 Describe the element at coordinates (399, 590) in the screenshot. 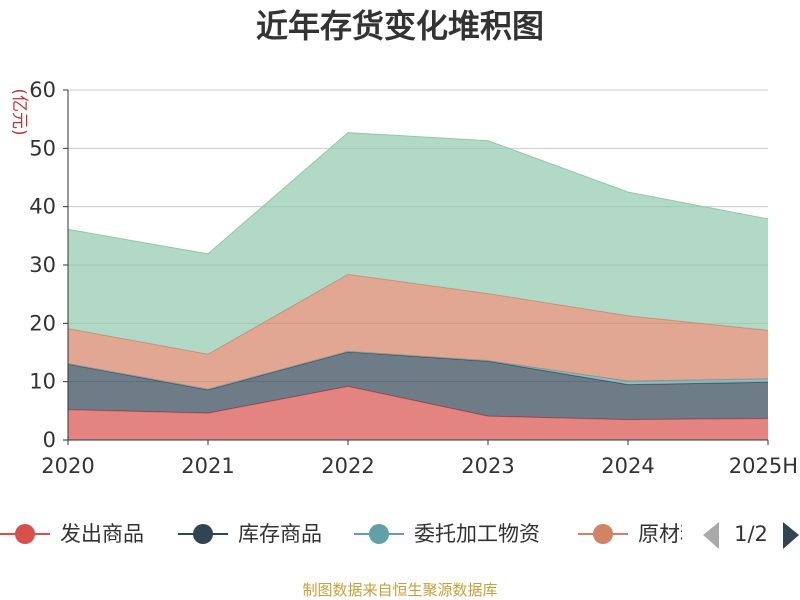

I see `data-source-note: 制图数据来自恒生聚源数据库` at that location.